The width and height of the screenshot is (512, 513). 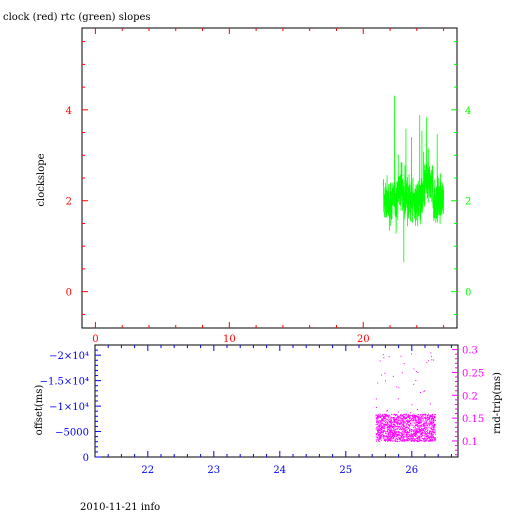 I want to click on y-tick-label-left: −2×10⁴, so click(x=69, y=356).